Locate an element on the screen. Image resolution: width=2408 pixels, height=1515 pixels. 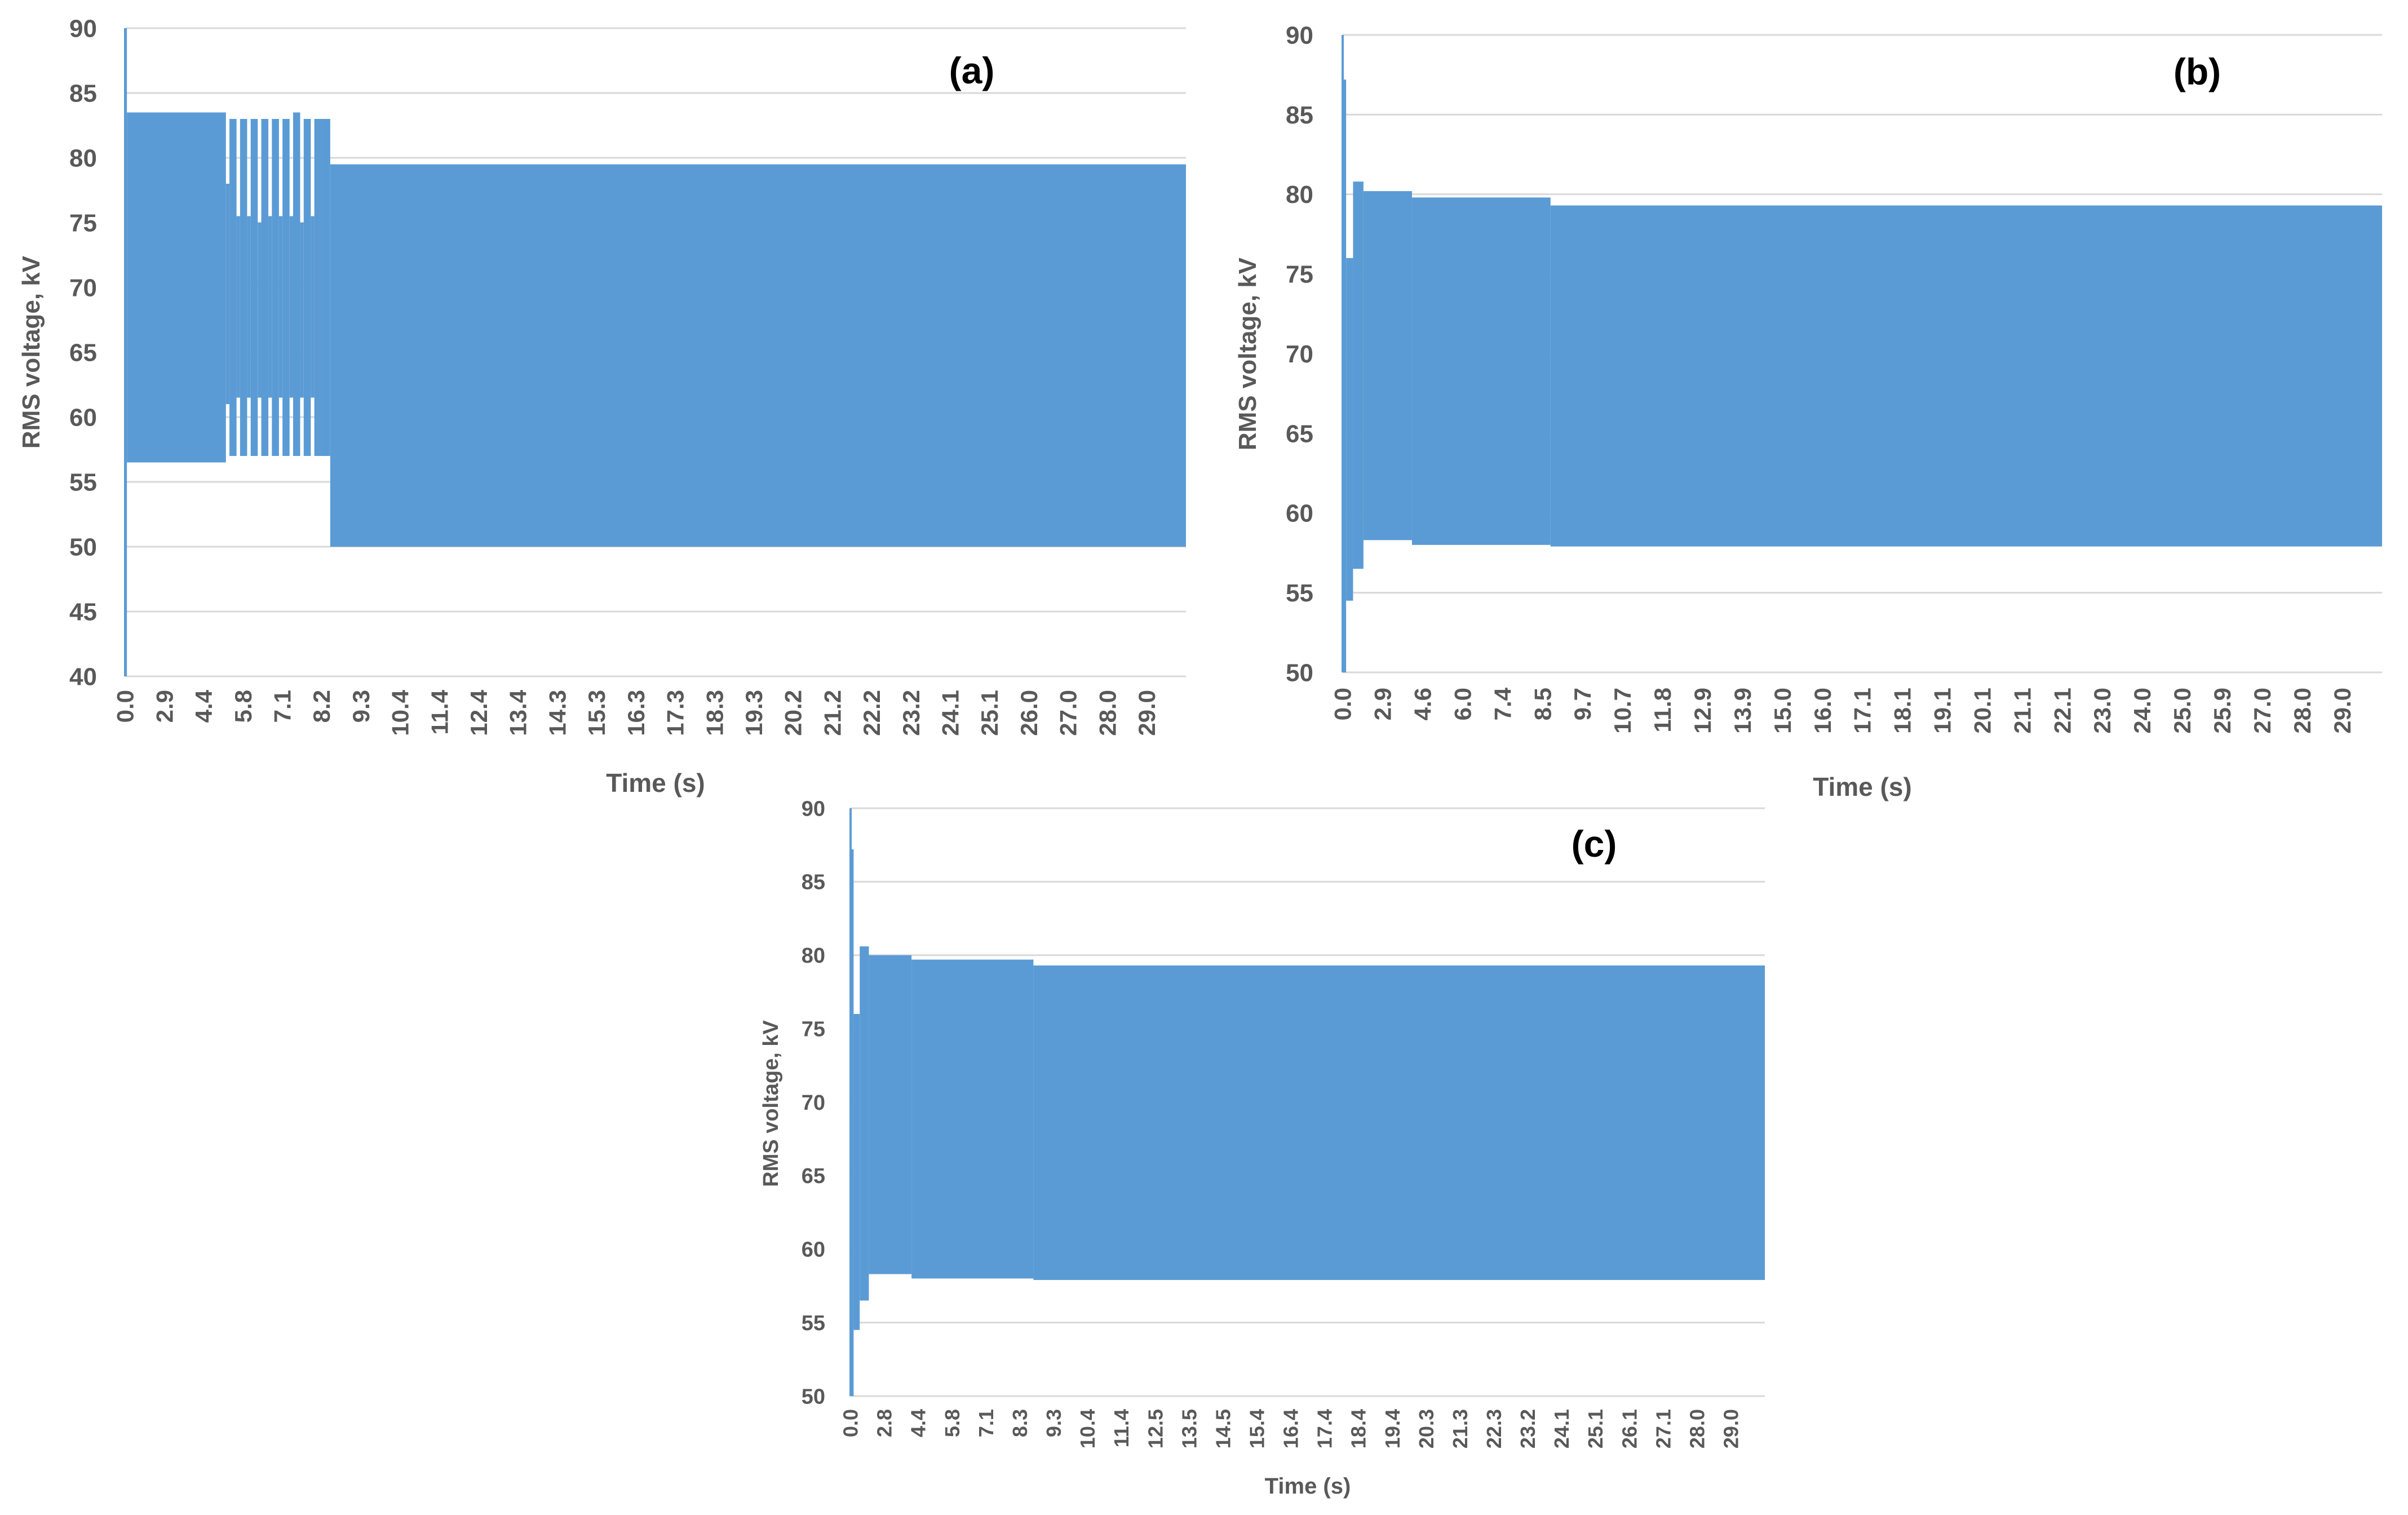
x-tick-label: 13.5 is located at coordinates (1190, 1428).